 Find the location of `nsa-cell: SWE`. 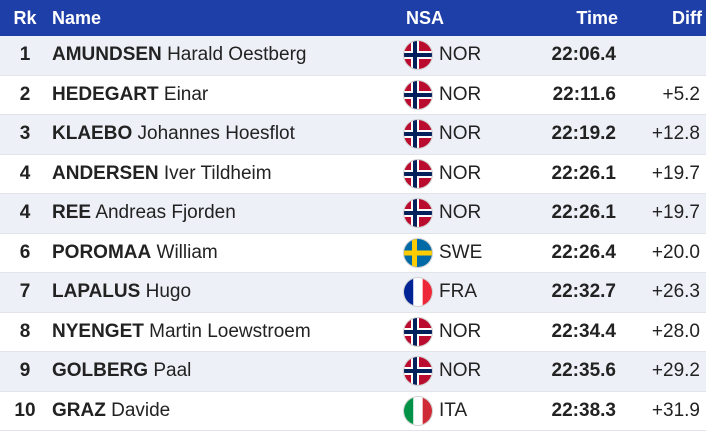

nsa-cell: SWE is located at coordinates (464, 252).